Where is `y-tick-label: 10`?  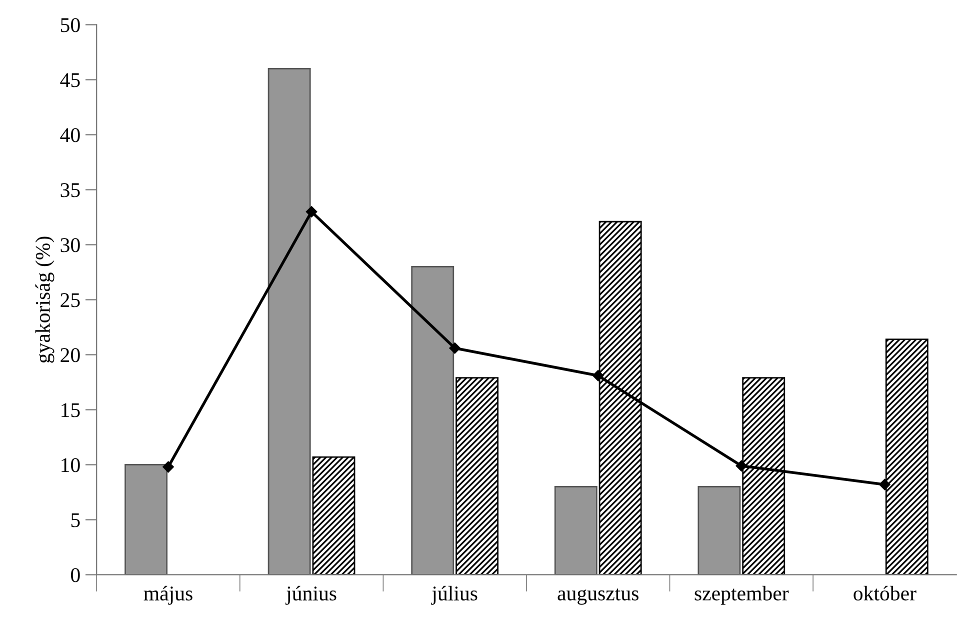 y-tick-label: 10 is located at coordinates (71, 465).